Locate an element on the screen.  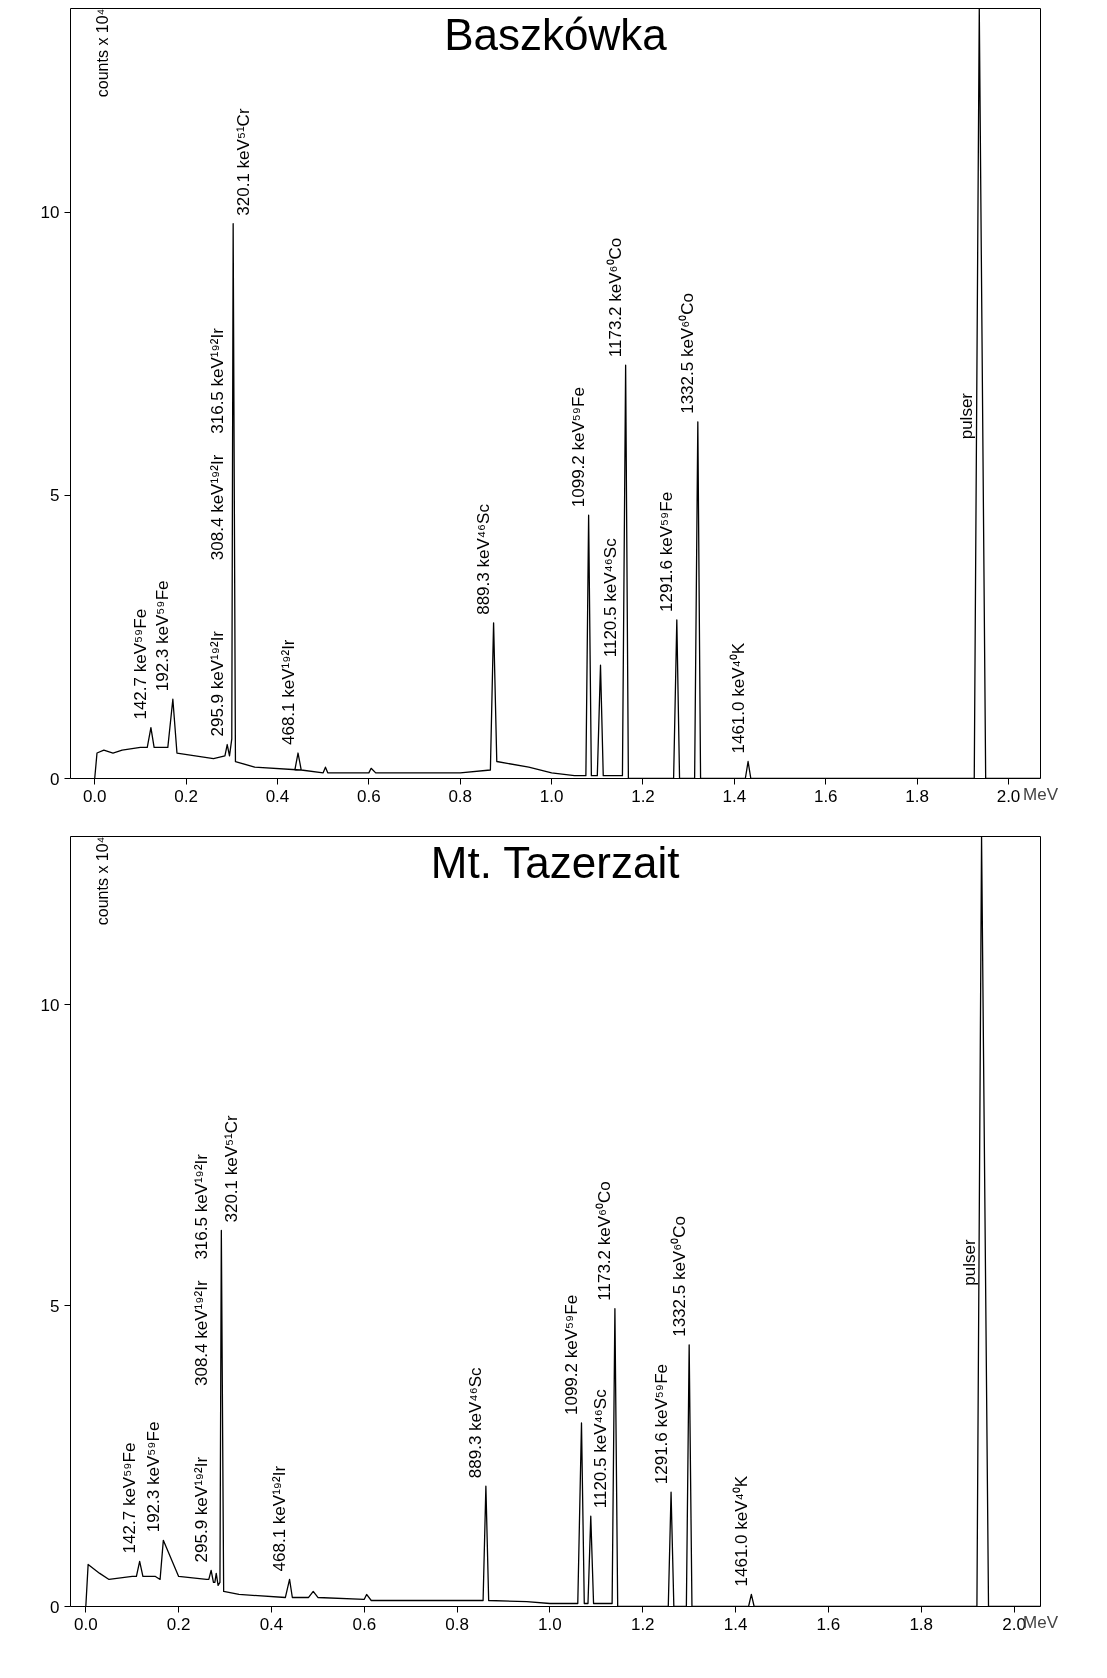
chart-title: Baszkówka is located at coordinates (556, 34).